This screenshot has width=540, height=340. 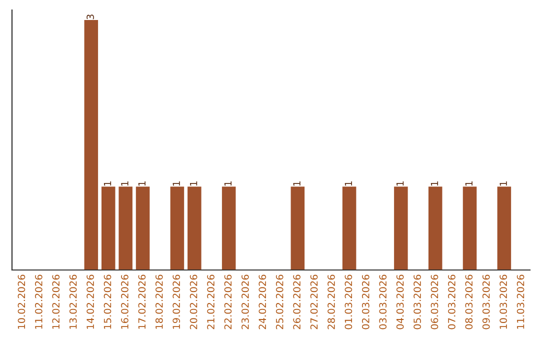 I want to click on x-tick-label: 20.02.2026, so click(x=194, y=302).